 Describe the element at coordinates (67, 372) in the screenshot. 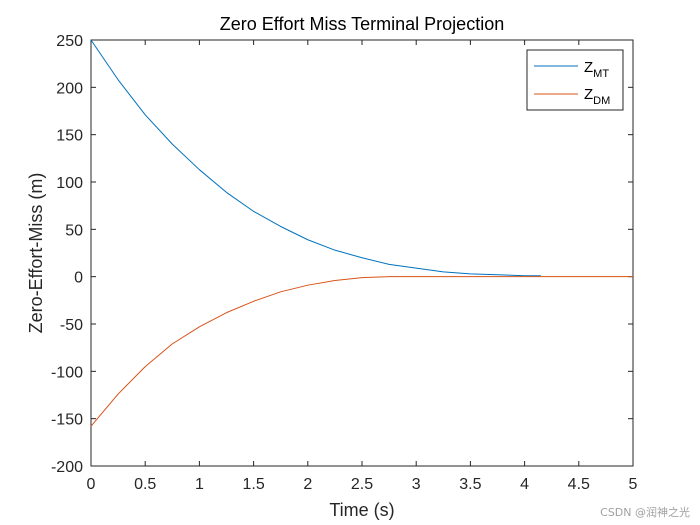

I see `y-tick-label: -100` at that location.